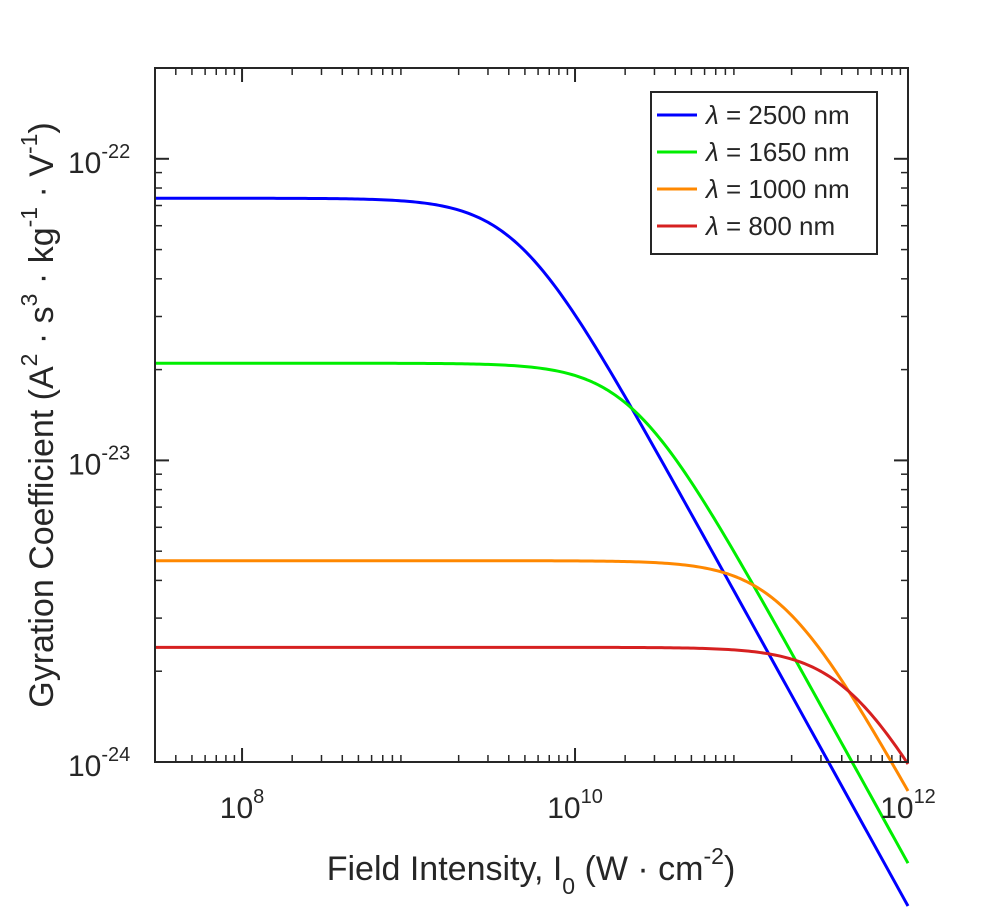 The height and width of the screenshot is (909, 1004). What do you see at coordinates (575, 805) in the screenshot?
I see `x-tick-label: 1010` at bounding box center [575, 805].